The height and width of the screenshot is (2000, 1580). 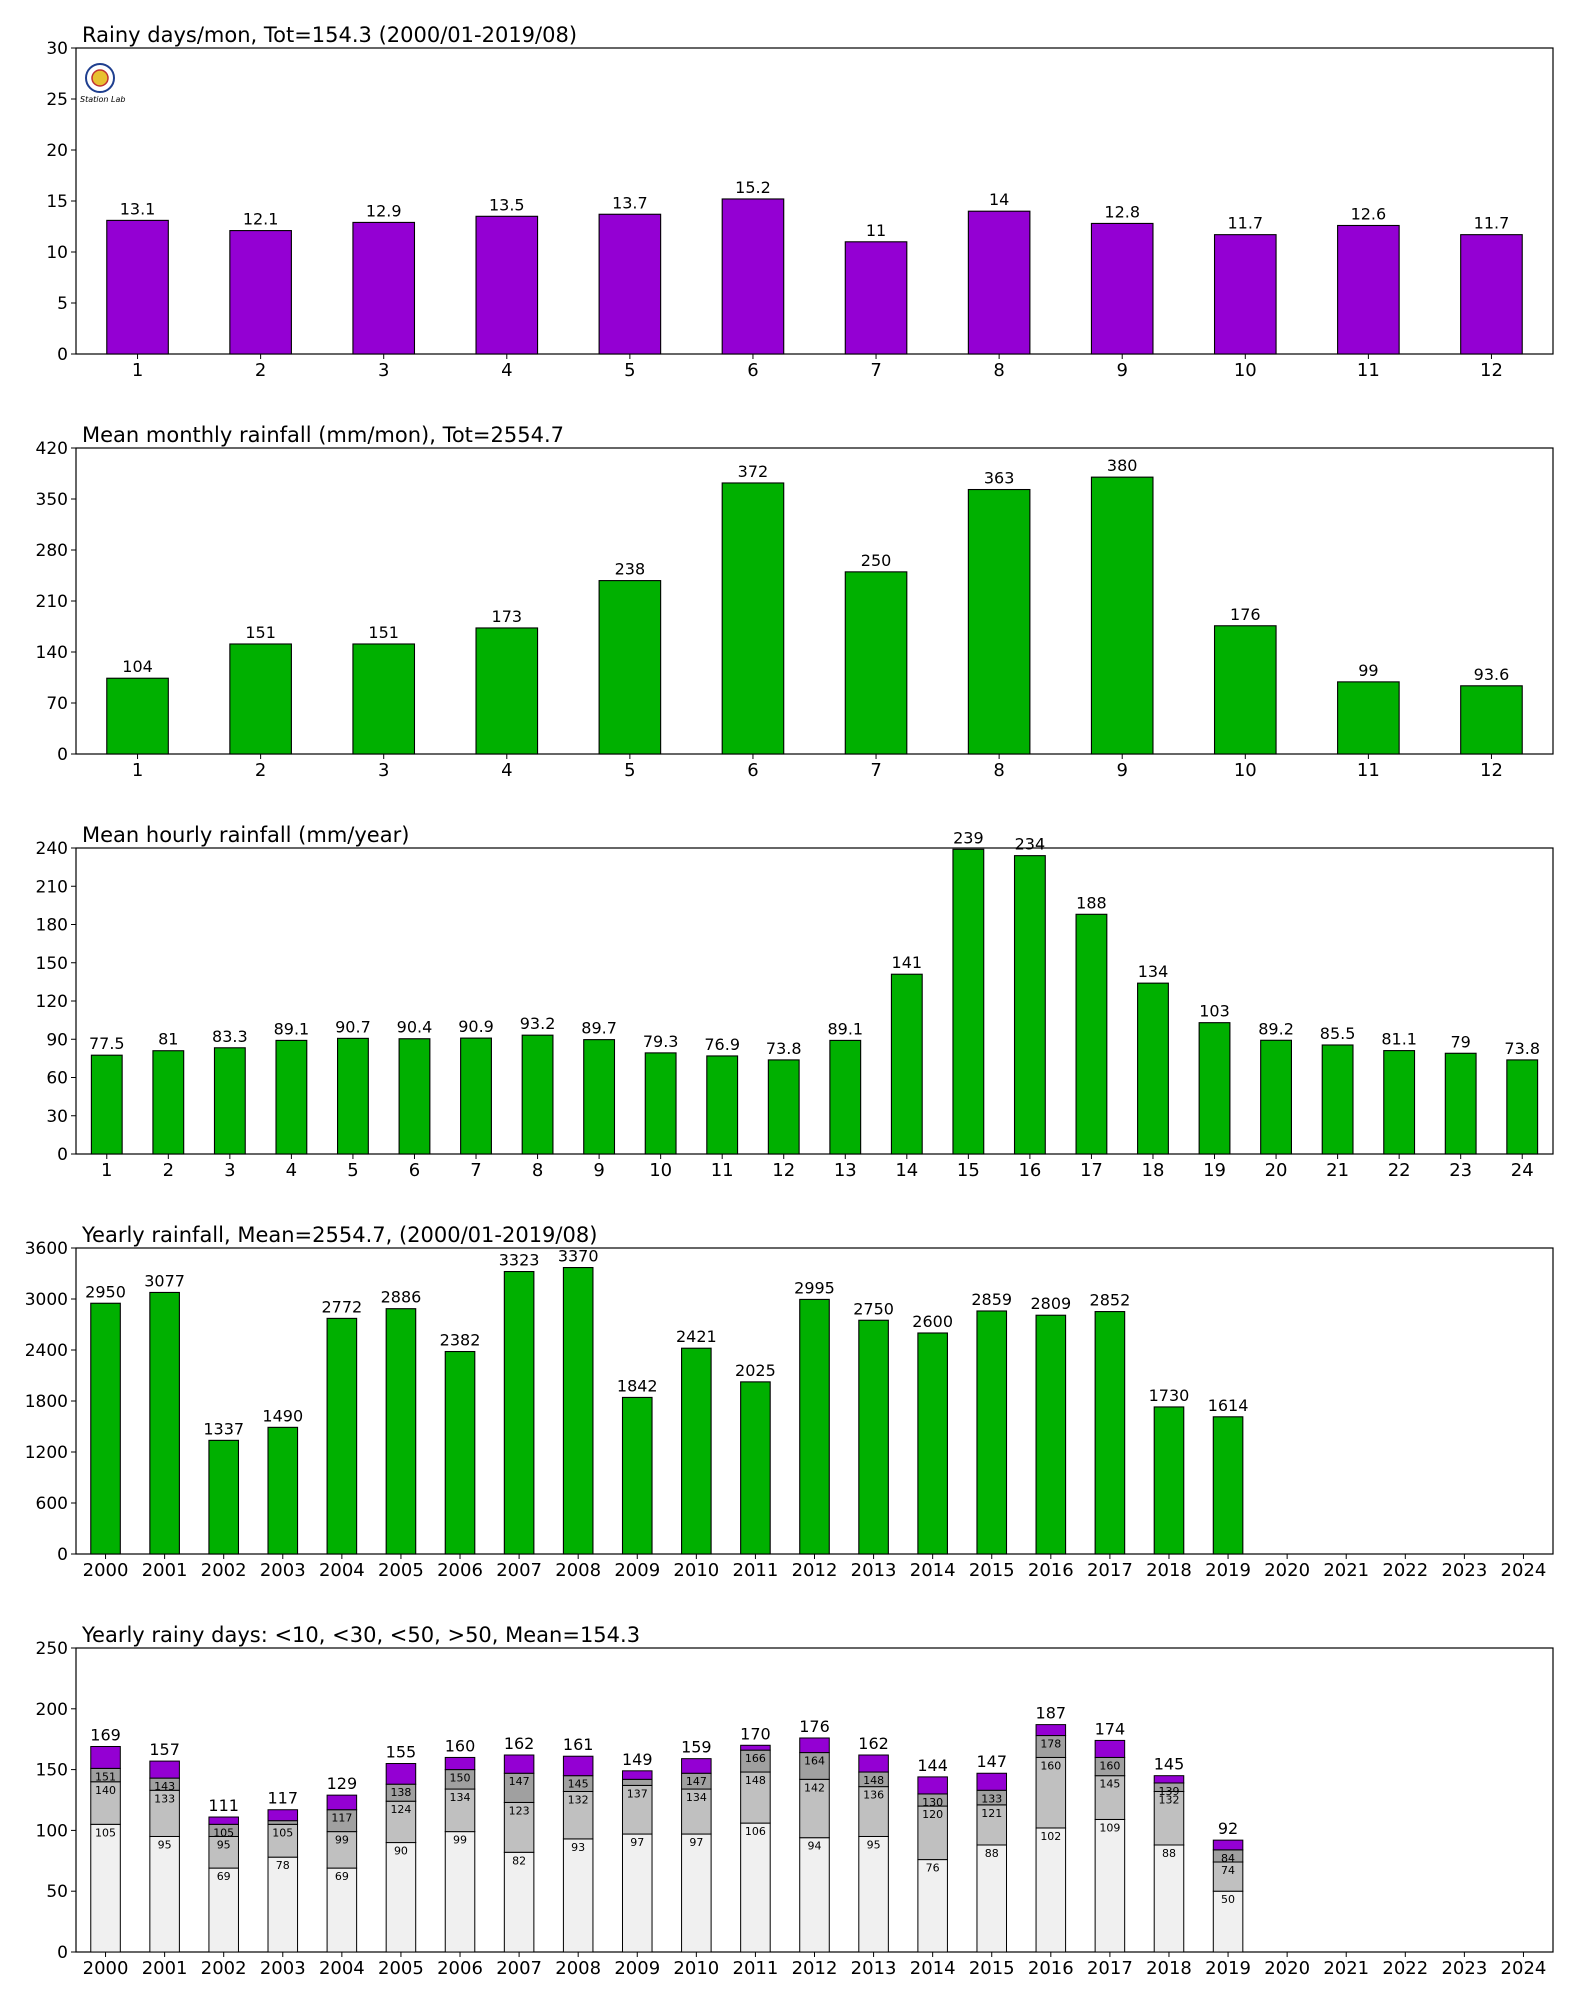 What do you see at coordinates (660, 1170) in the screenshot?
I see `x-tick-label: 10` at bounding box center [660, 1170].